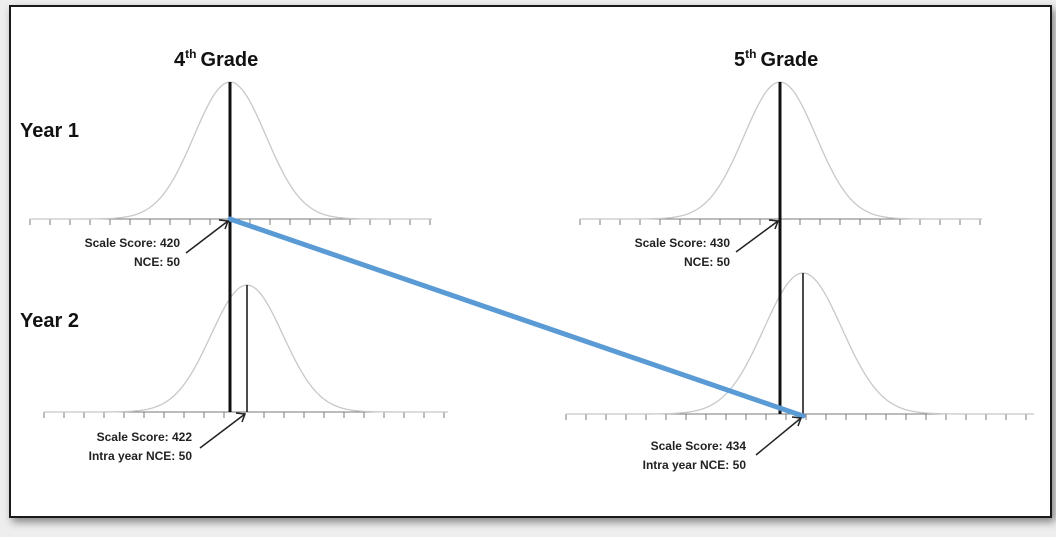 The height and width of the screenshot is (537, 1056). Describe the element at coordinates (157, 262) in the screenshot. I see `note-g4y1-nce: NCE: 50` at that location.